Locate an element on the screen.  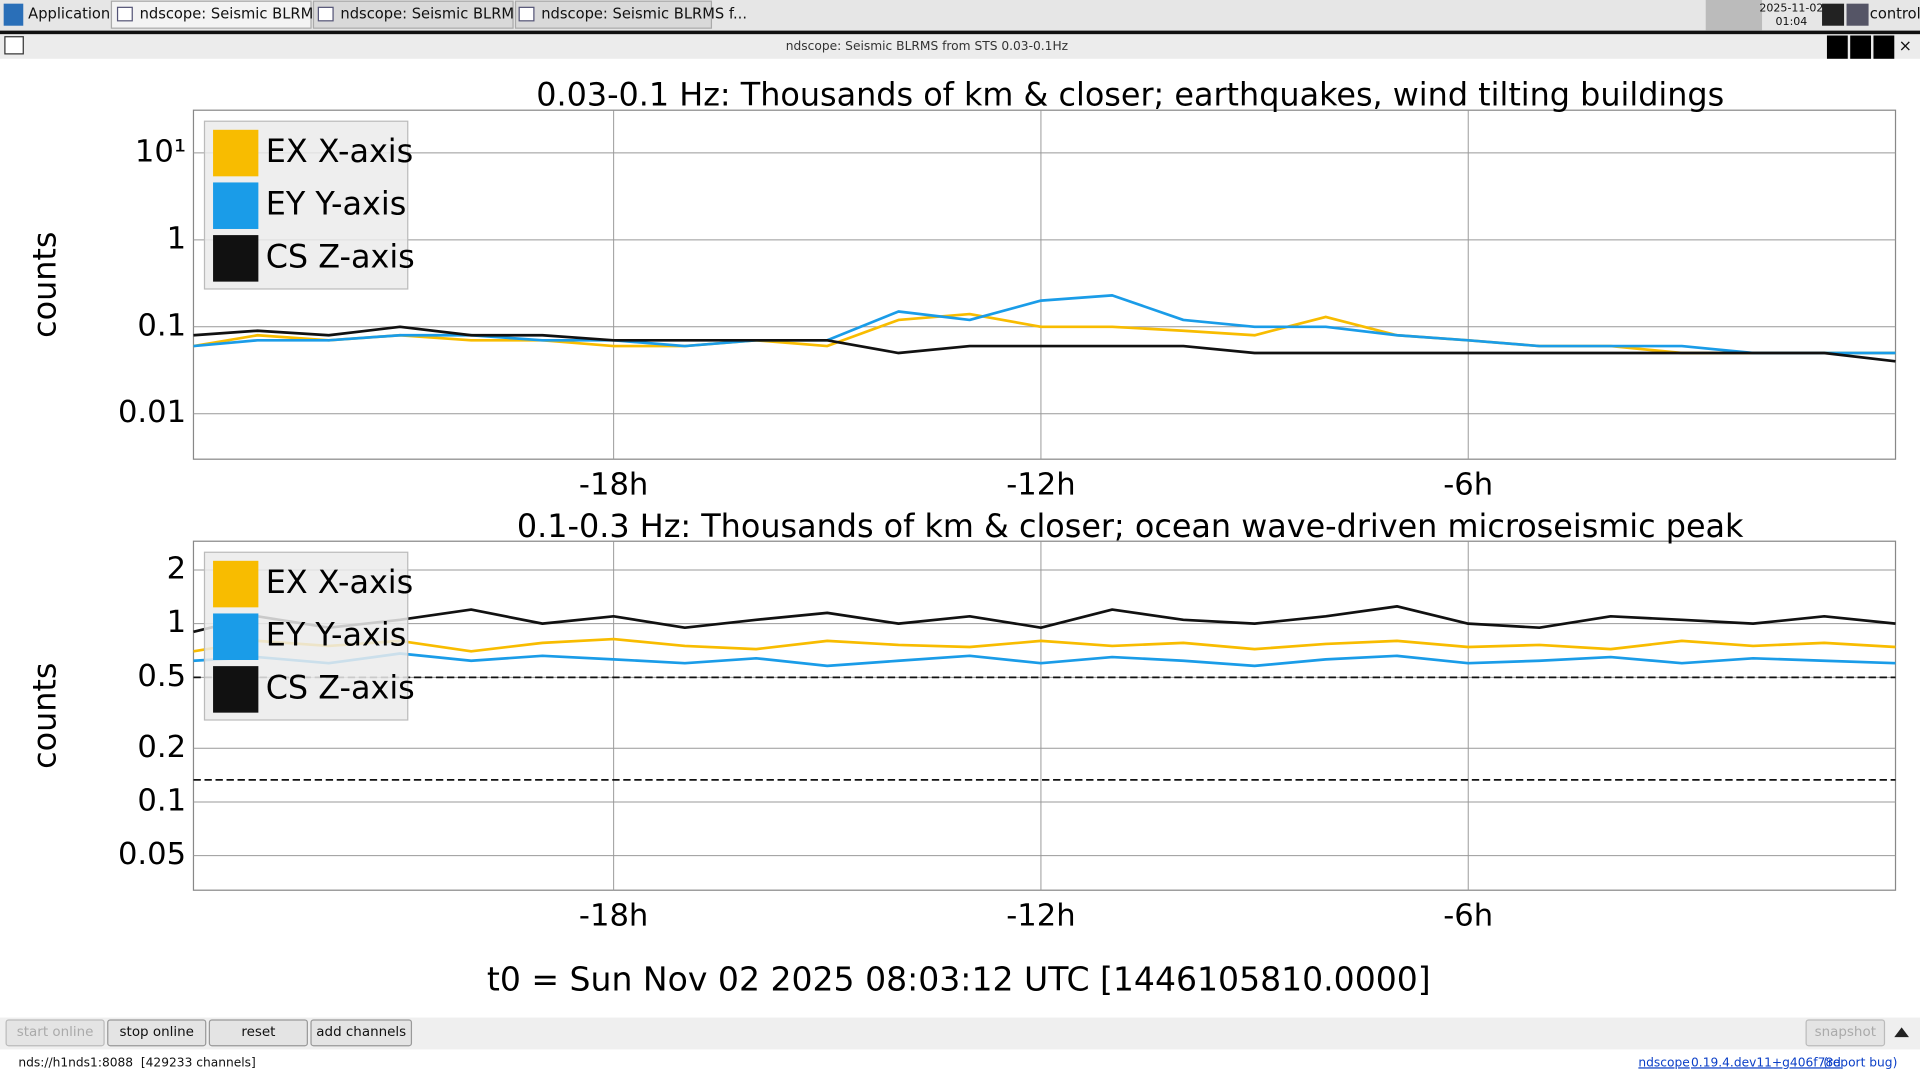
window-menu is located at coordinates (14, 45).